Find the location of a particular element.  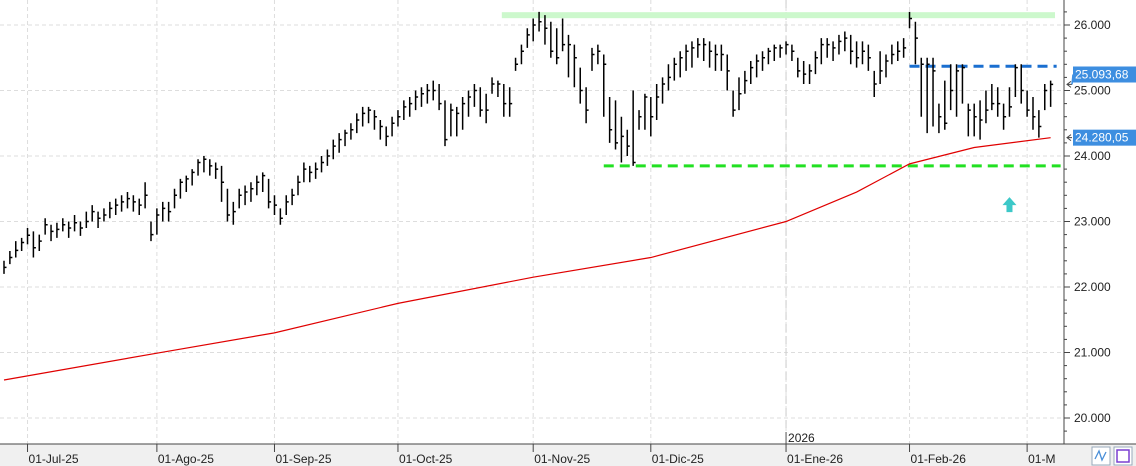

up-arrow-icon is located at coordinates (1009, 205).